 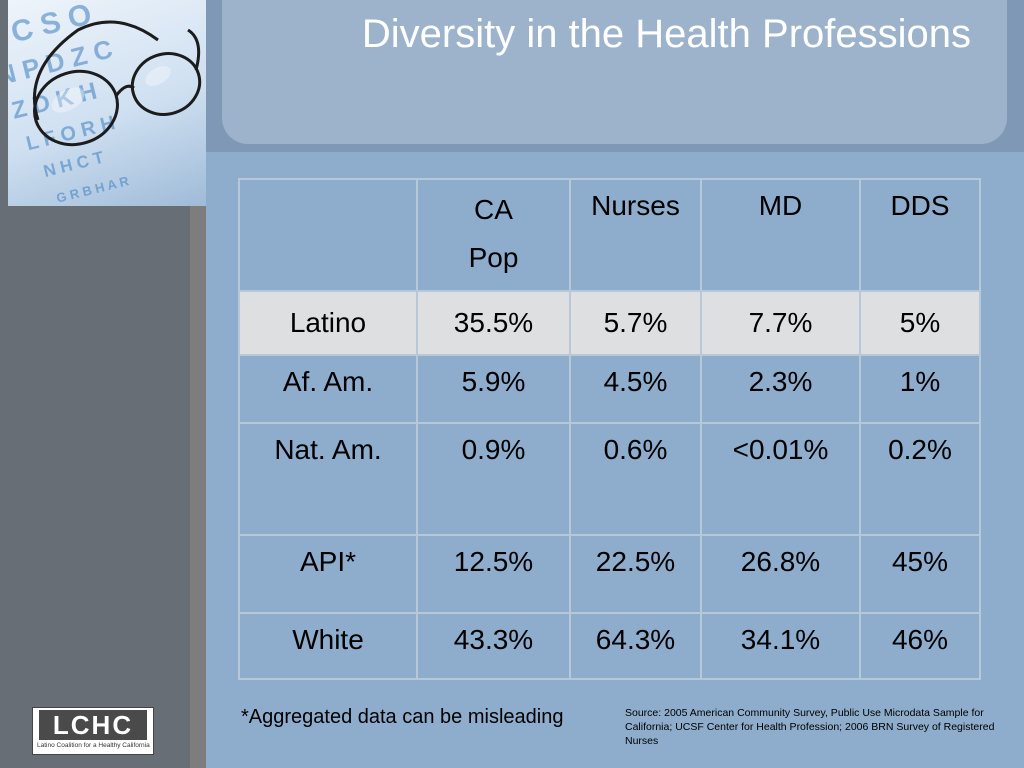 I want to click on cell-md: 26.8%, so click(x=780, y=574).